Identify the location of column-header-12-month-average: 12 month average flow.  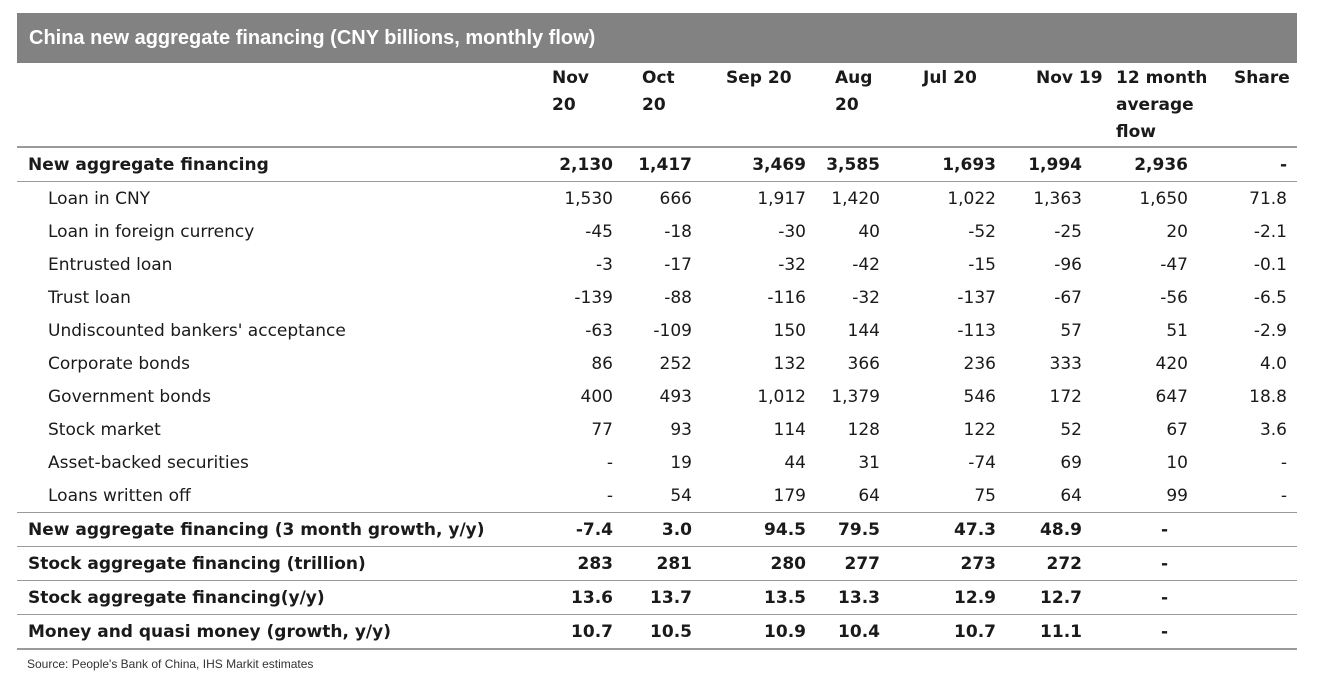
(1154, 105).